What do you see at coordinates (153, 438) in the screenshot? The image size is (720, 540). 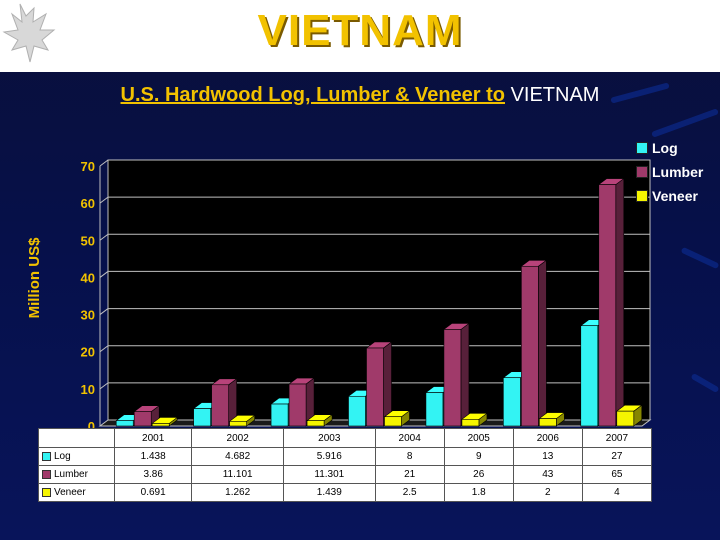 I see `year-header: 2001` at bounding box center [153, 438].